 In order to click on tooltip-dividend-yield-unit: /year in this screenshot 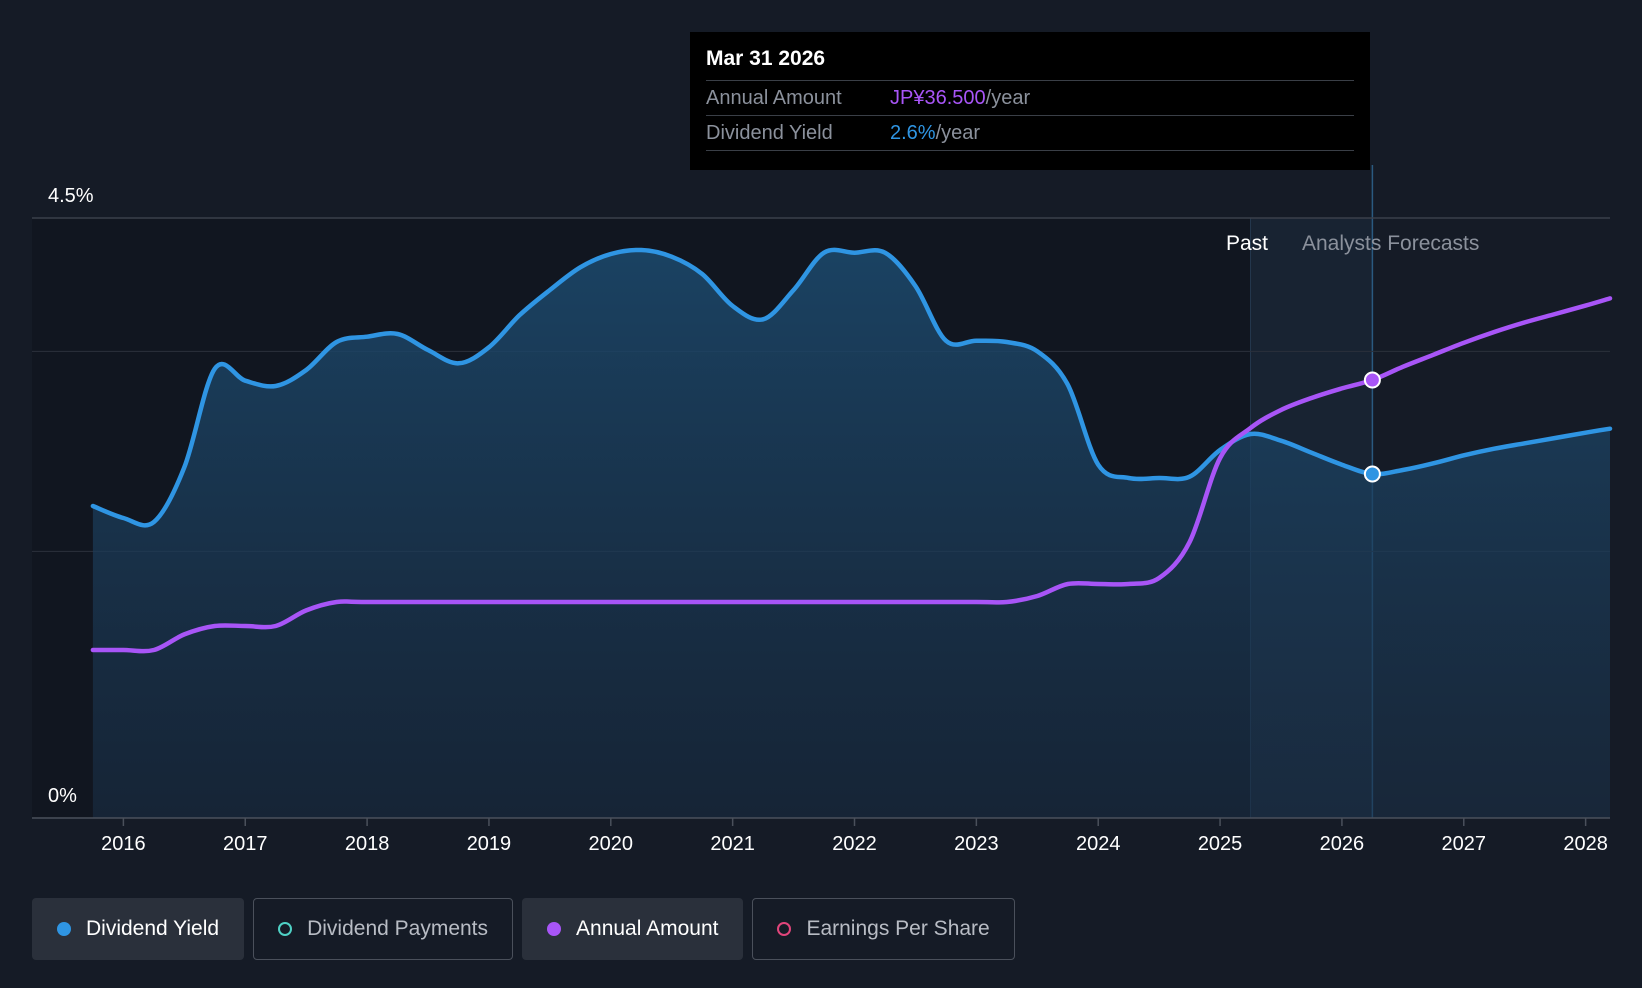, I will do `click(958, 133)`.